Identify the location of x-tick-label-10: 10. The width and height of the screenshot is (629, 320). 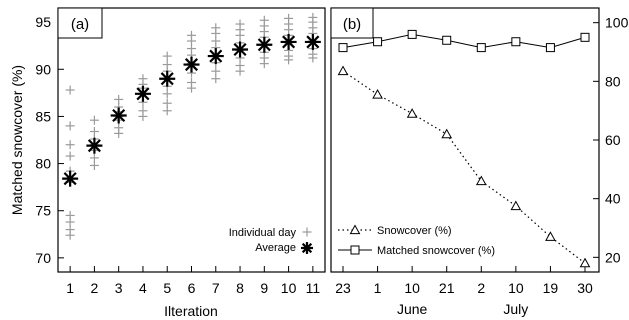
(289, 288).